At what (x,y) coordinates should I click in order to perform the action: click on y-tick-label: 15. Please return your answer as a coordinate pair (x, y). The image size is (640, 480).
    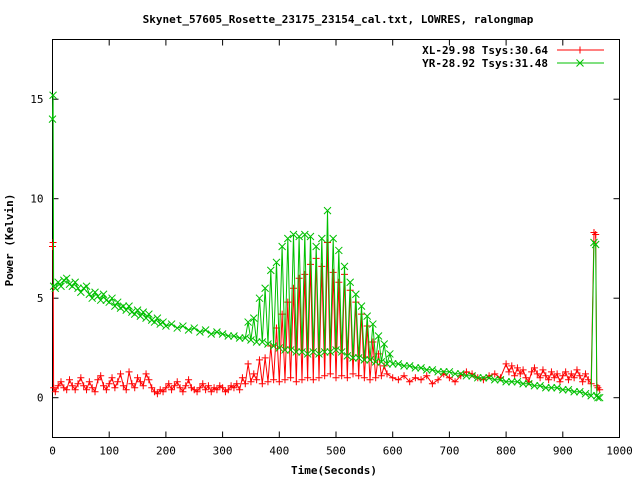
    Looking at the image, I should click on (36, 99).